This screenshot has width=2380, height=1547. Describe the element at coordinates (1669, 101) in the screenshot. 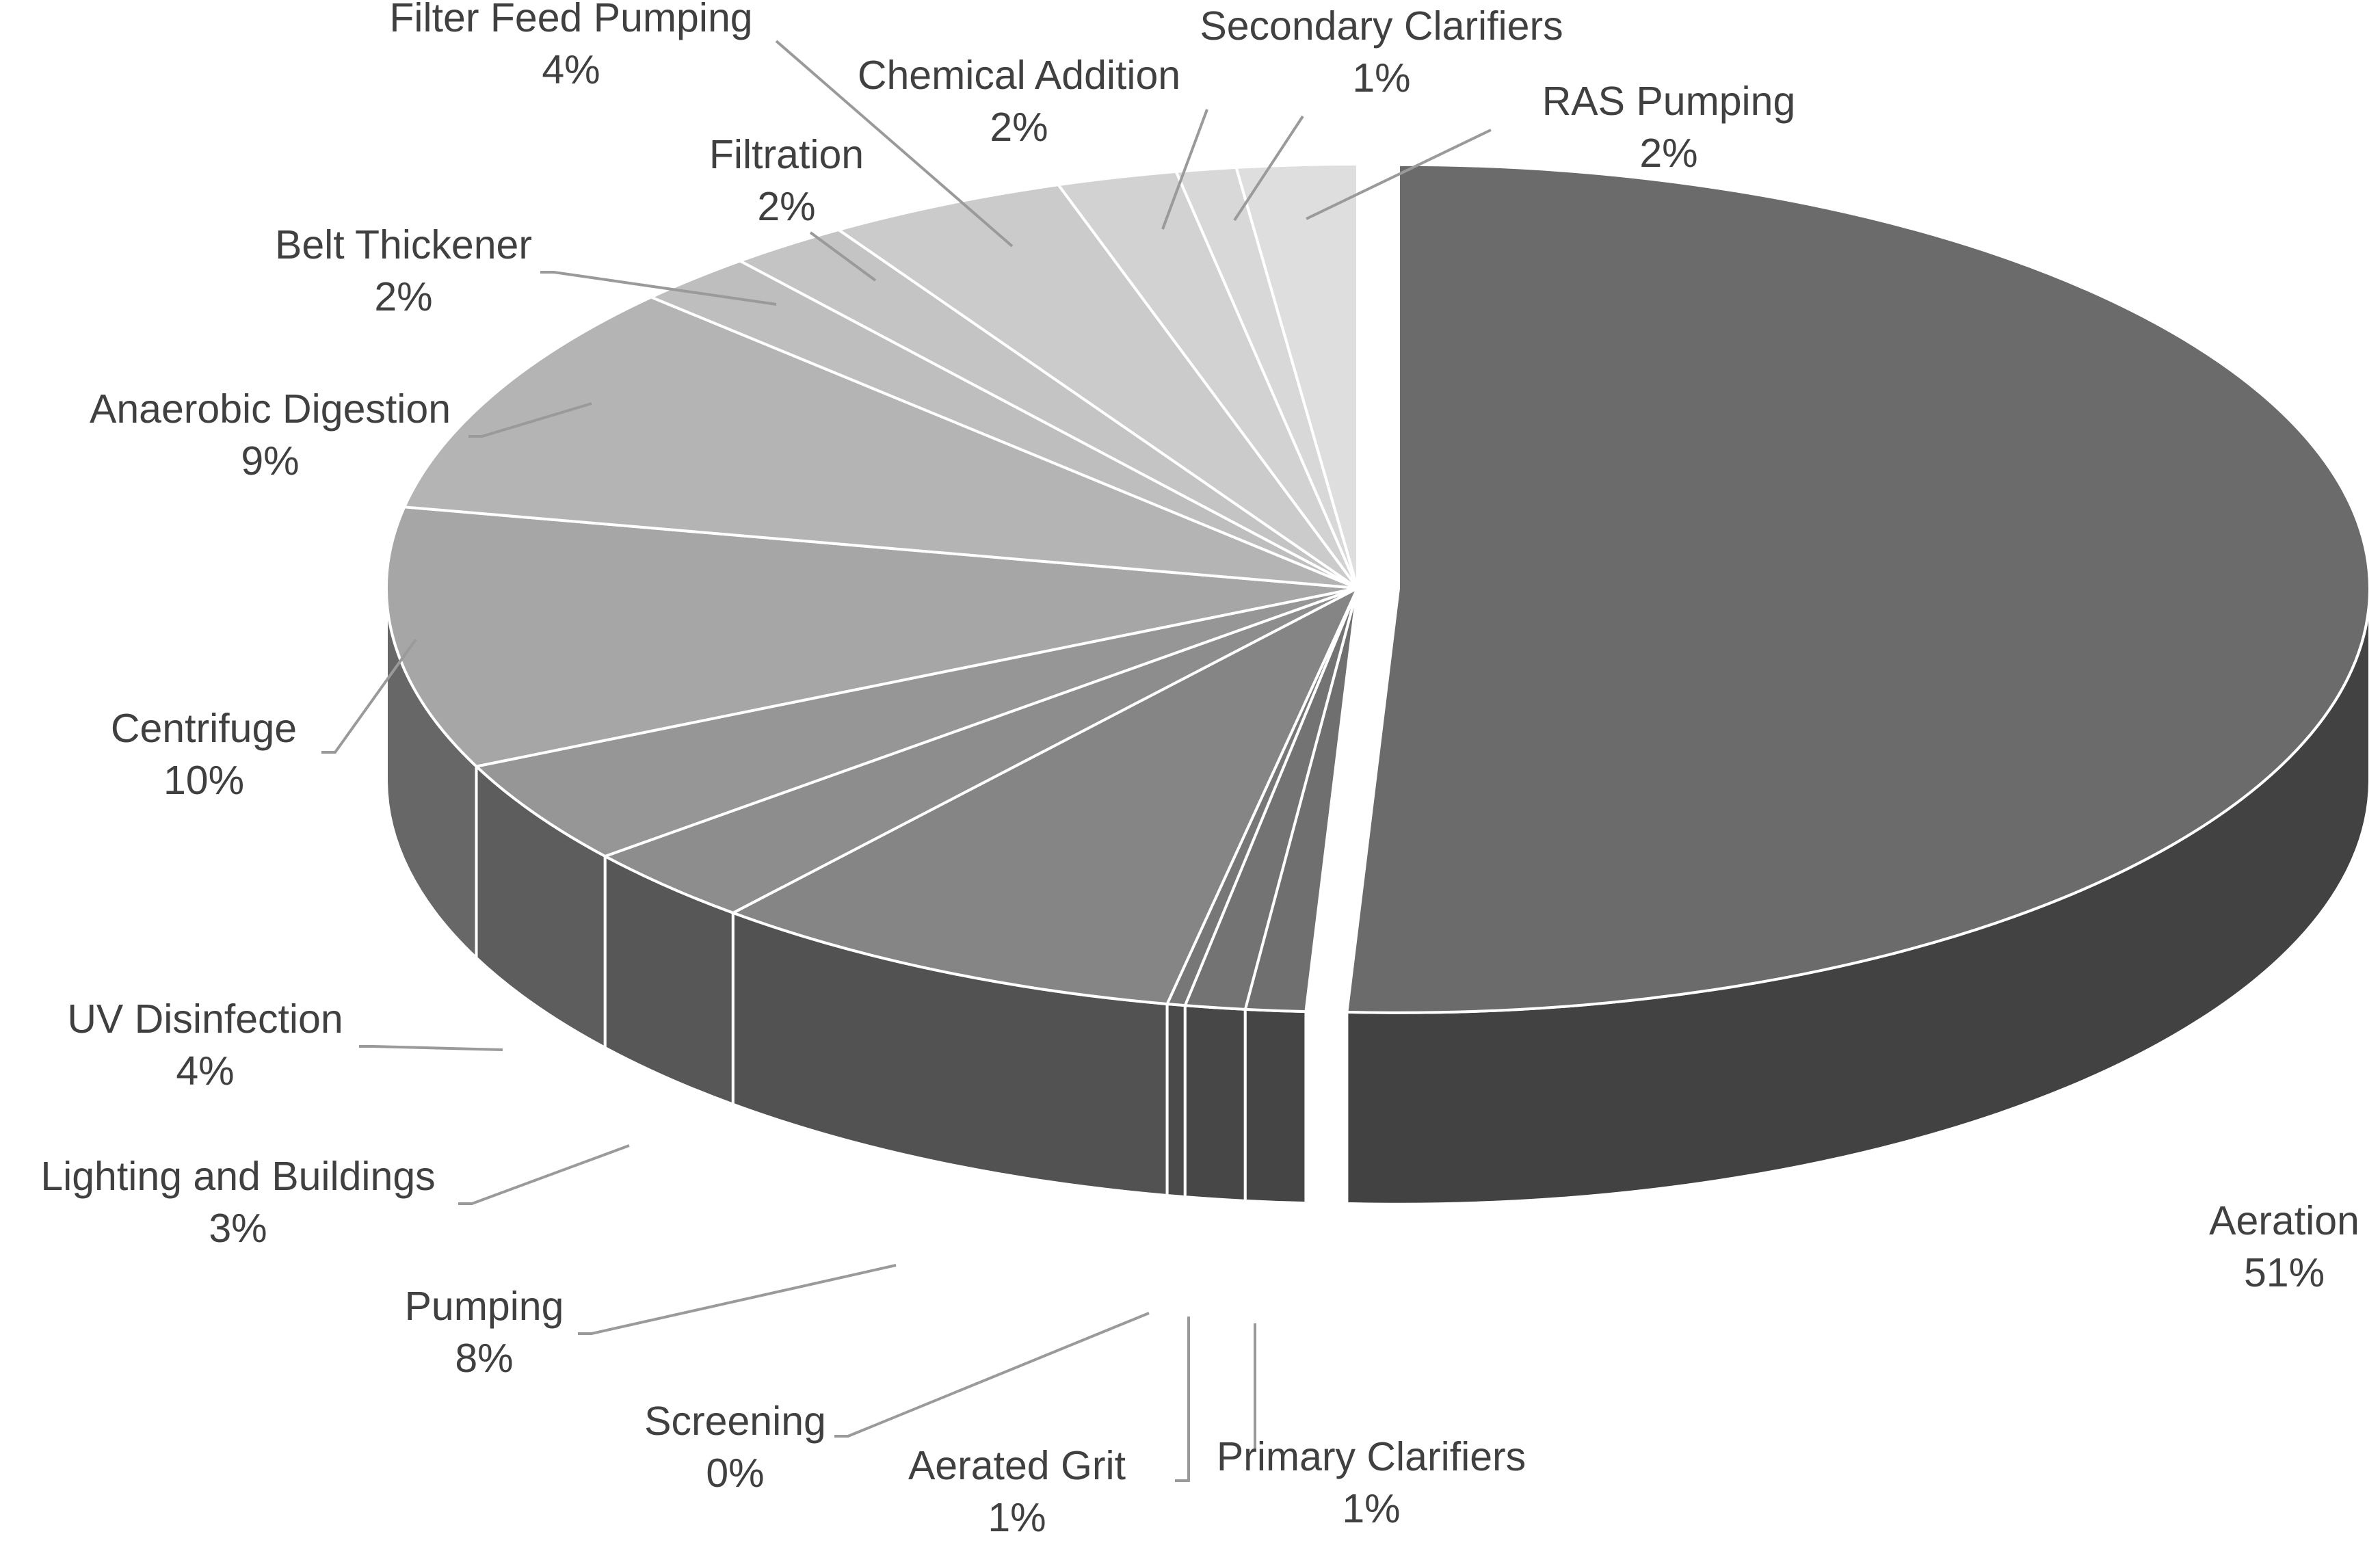

I see `label-ras-pumping: RAS Pumping` at that location.